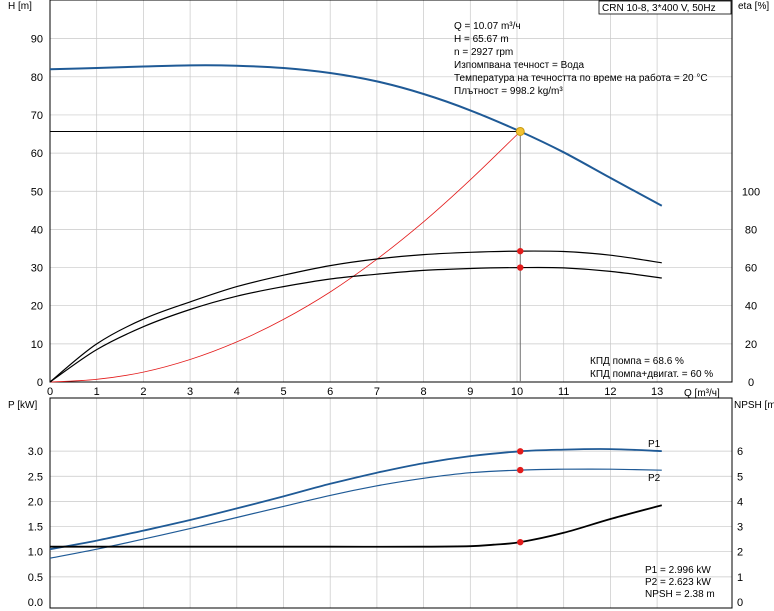 The width and height of the screenshot is (774, 611). I want to click on x-tick-label: 12, so click(610, 392).